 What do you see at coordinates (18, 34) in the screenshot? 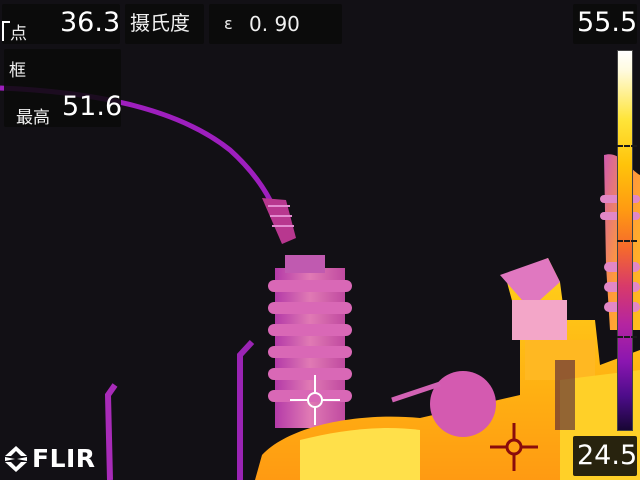
I see `spot-label: 点` at bounding box center [18, 34].